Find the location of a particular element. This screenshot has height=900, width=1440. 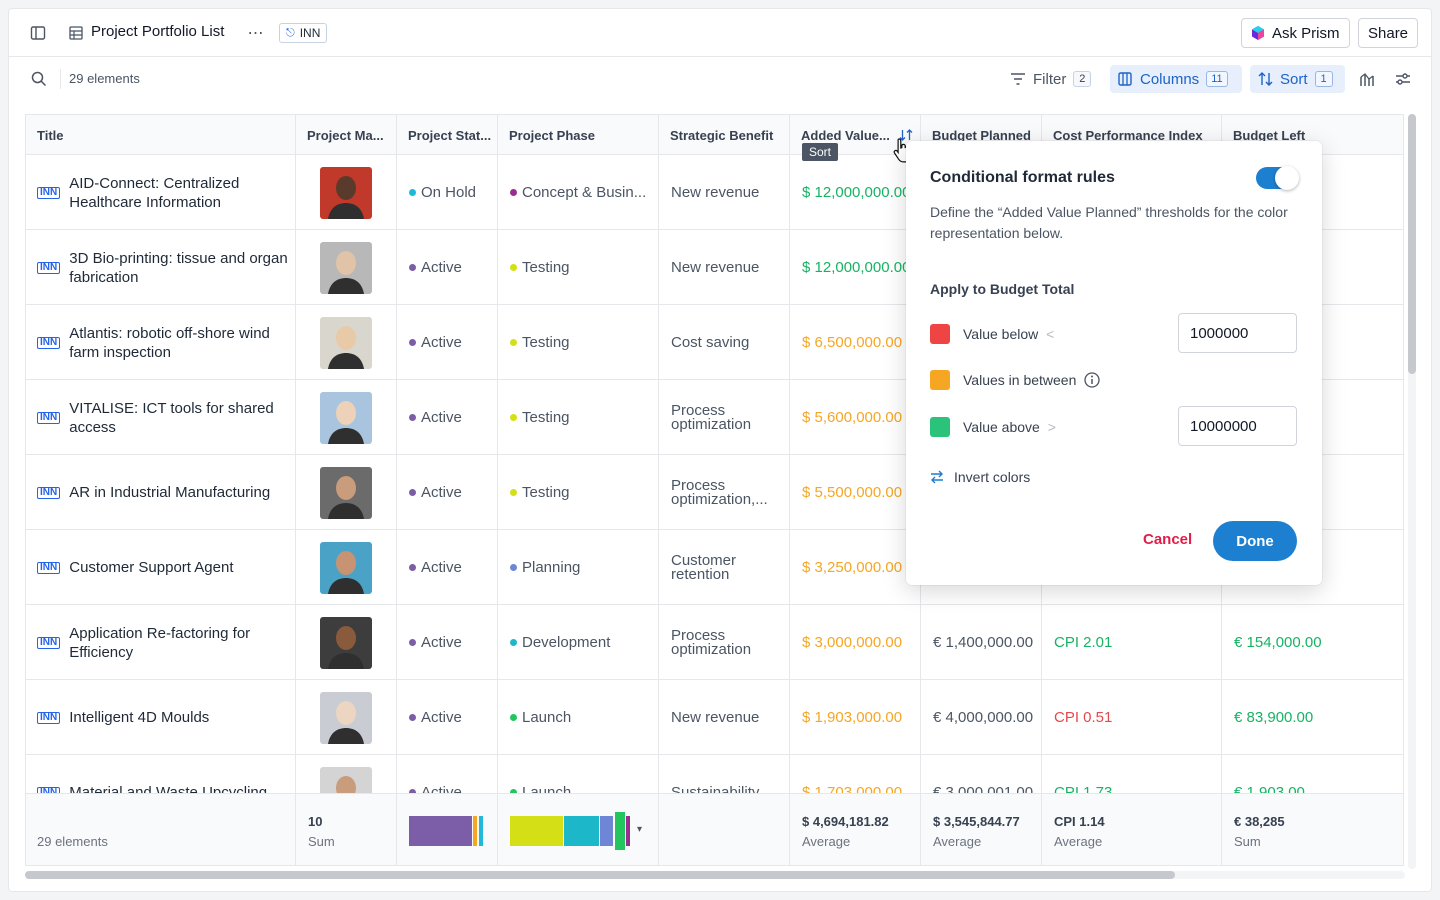

cpi-cell: CPI 2.01 is located at coordinates (1132, 642).